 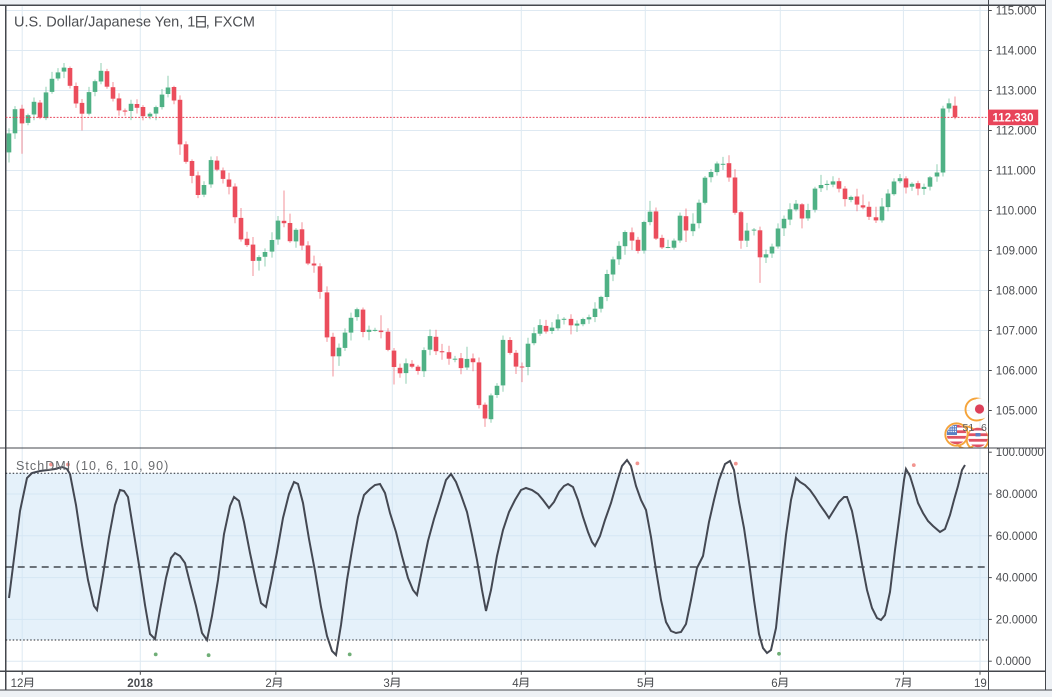 What do you see at coordinates (17, 684) in the screenshot?
I see `svg-text: 12` at bounding box center [17, 684].